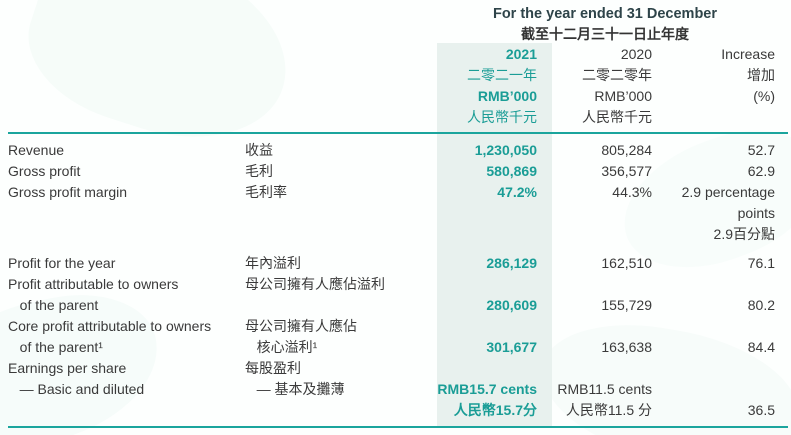 This screenshot has height=435, width=791. Describe the element at coordinates (761, 150) in the screenshot. I see `cell-line: 52.7` at that location.